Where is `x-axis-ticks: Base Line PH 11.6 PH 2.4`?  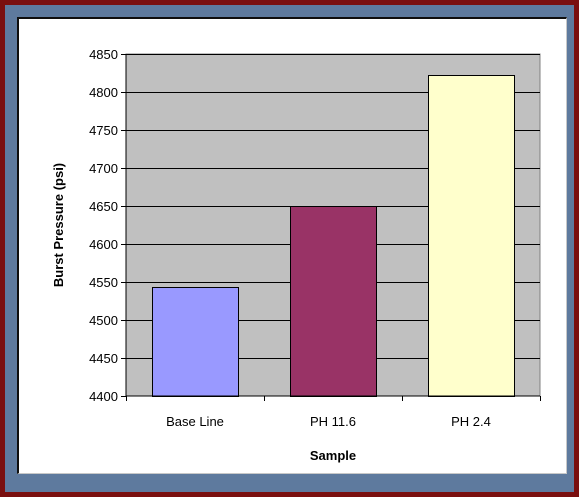 x-axis-ticks: Base Line PH 11.6 PH 2.4 is located at coordinates (333, 412).